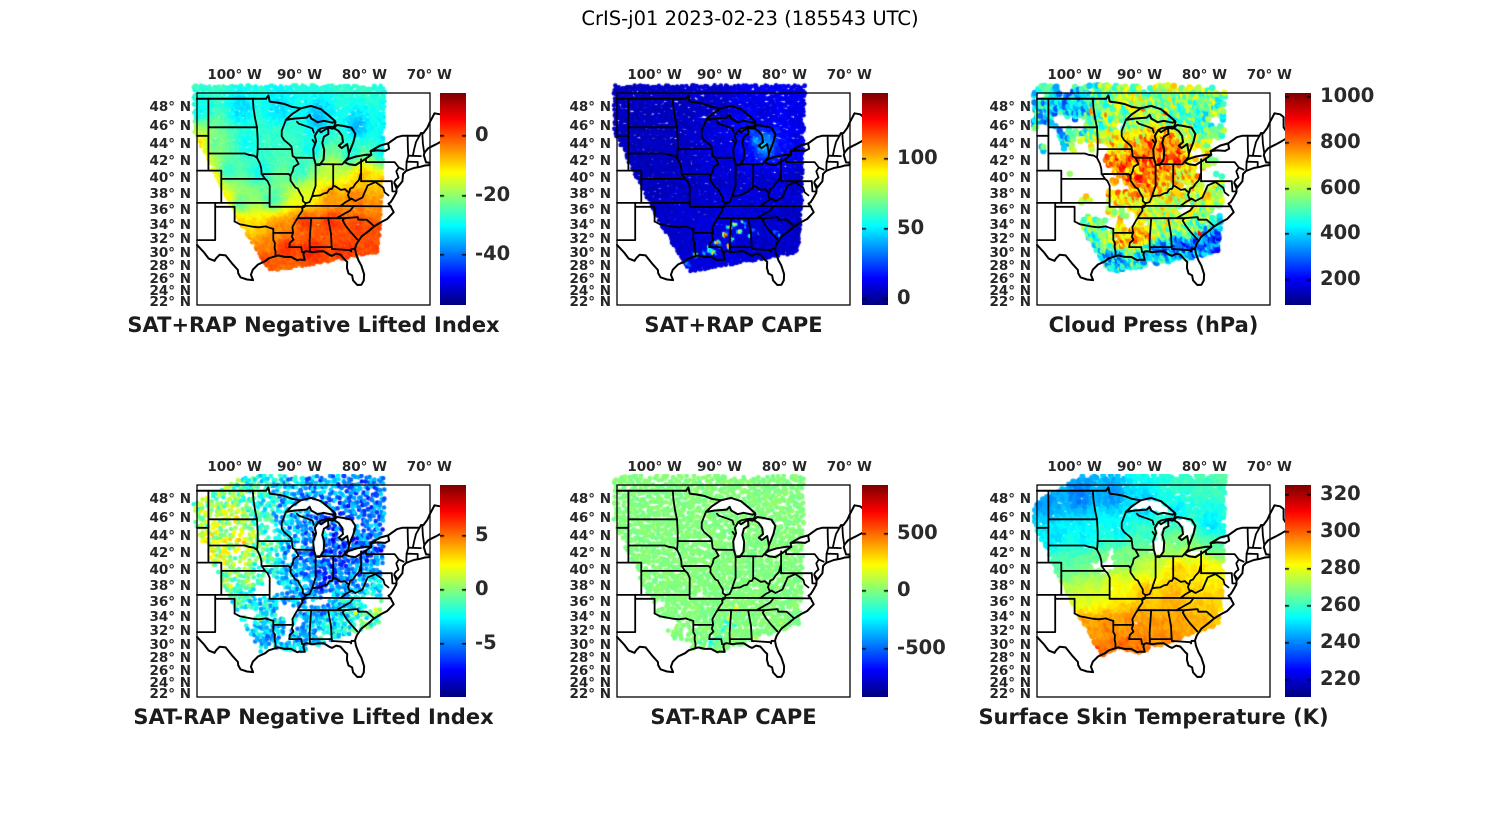 This screenshot has height=825, width=1500. Describe the element at coordinates (313, 325) in the screenshot. I see `panel-title: SAT+RAP Negative Lifted Index` at that location.